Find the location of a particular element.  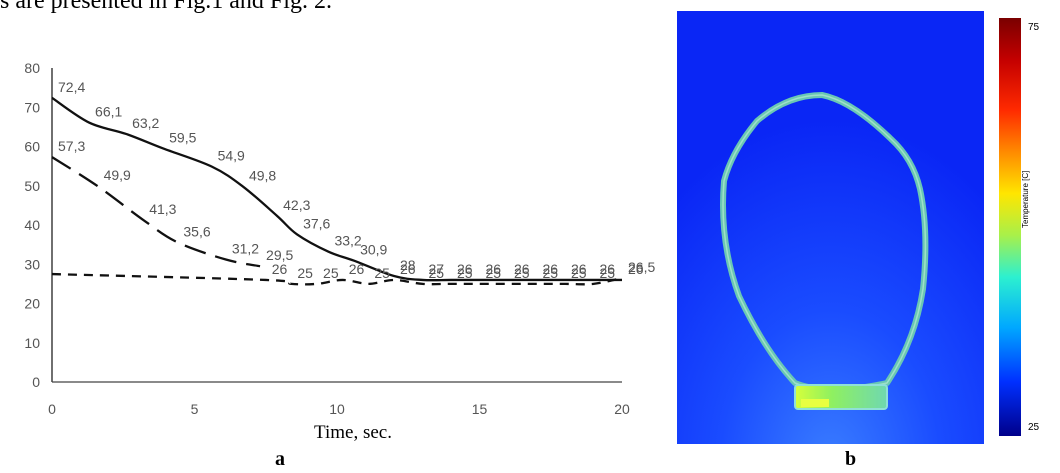

panel-letter-a: a is located at coordinates (280, 459).